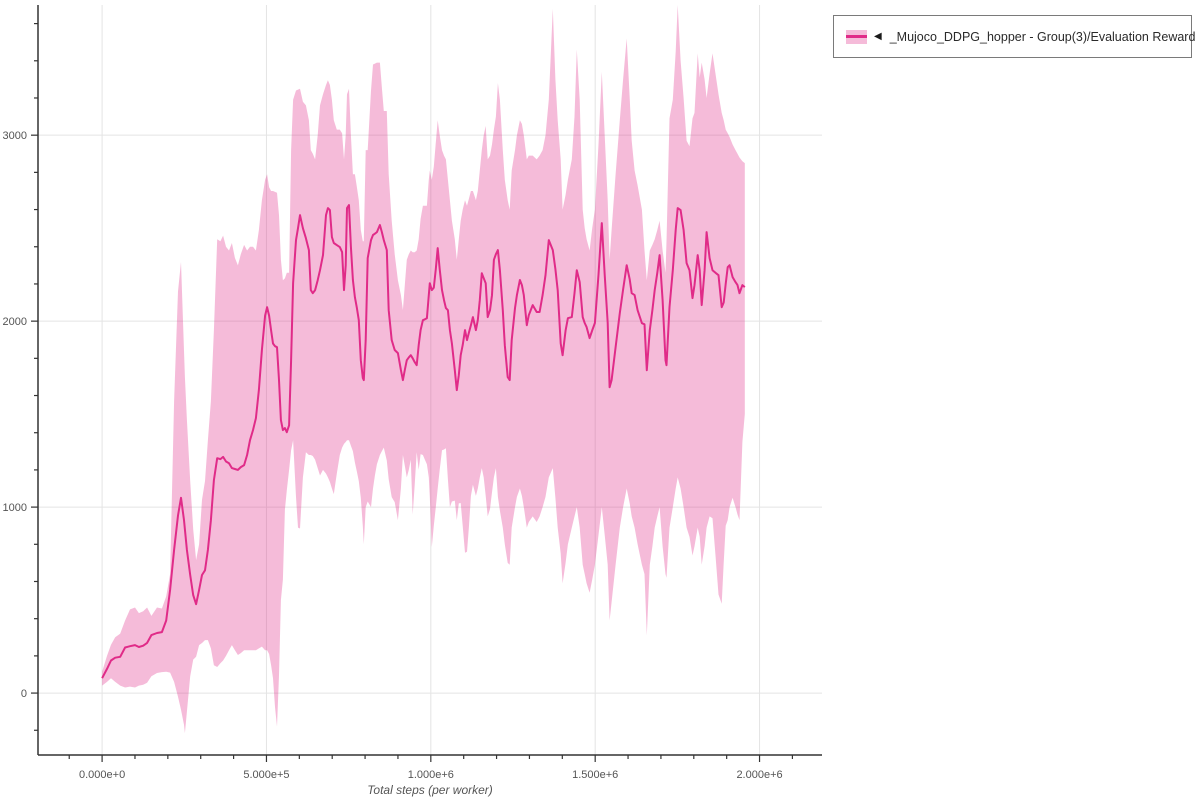 This screenshot has height=800, width=1200. What do you see at coordinates (266, 775) in the screenshot?
I see `x-tick-label: 5.000e+5` at bounding box center [266, 775].